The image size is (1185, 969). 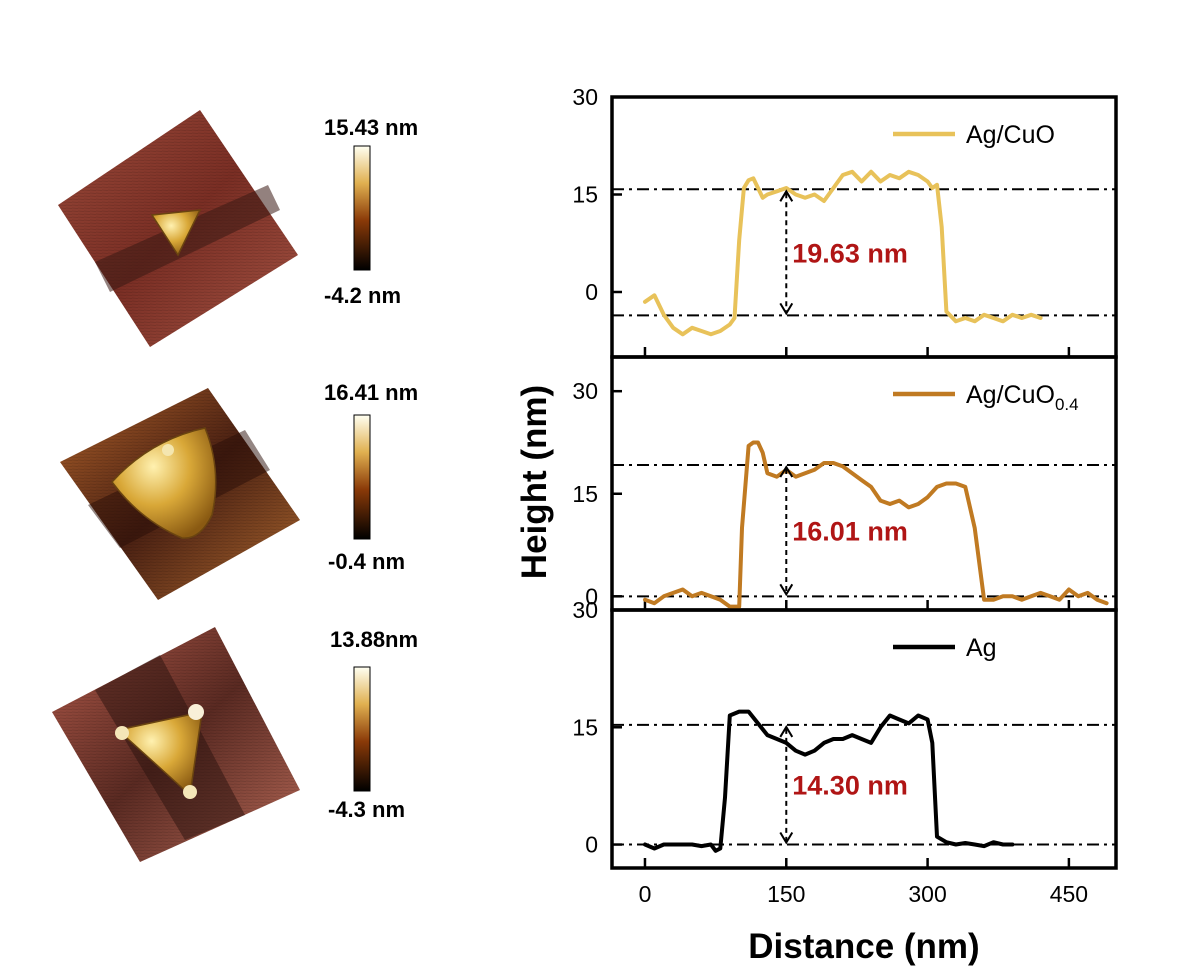 What do you see at coordinates (786, 894) in the screenshot?
I see `x-tick-label: 150` at bounding box center [786, 894].